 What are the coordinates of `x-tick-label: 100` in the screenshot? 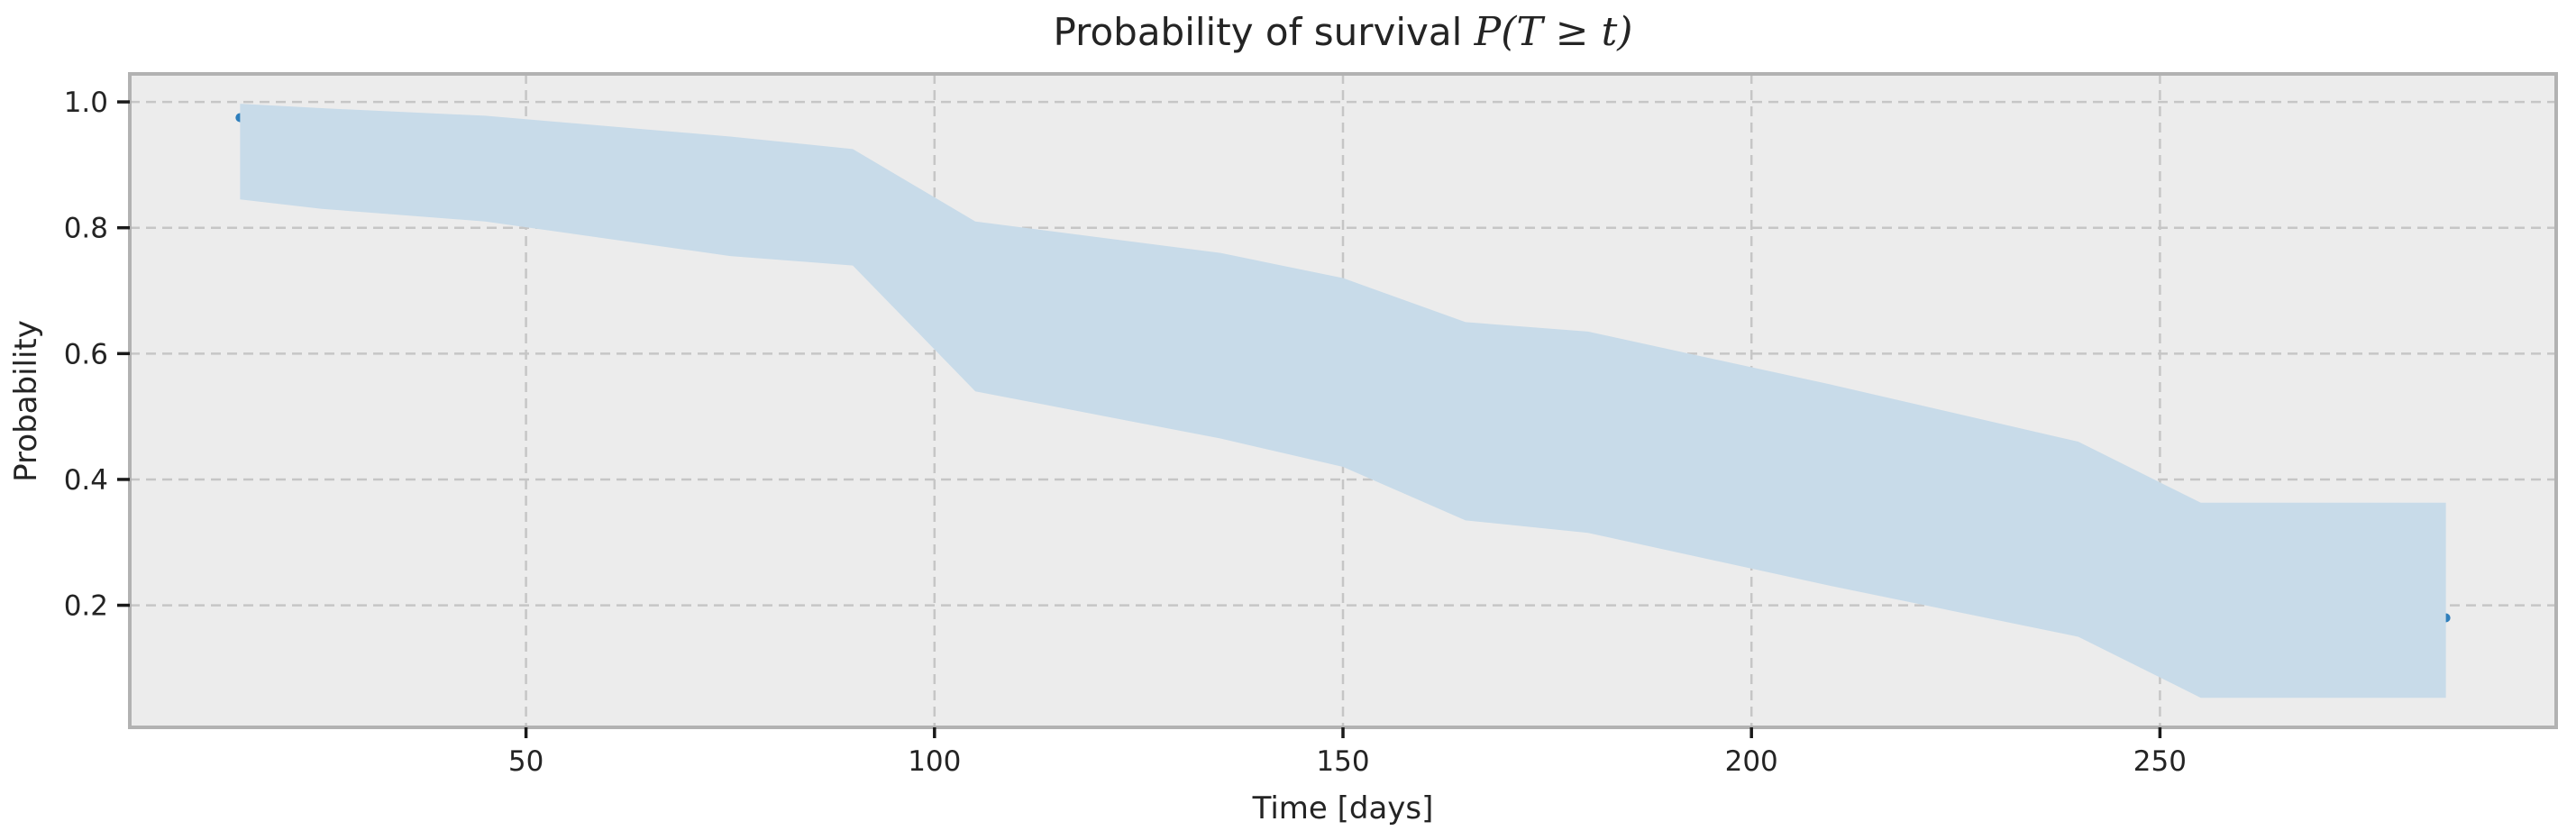 It's located at (935, 761).